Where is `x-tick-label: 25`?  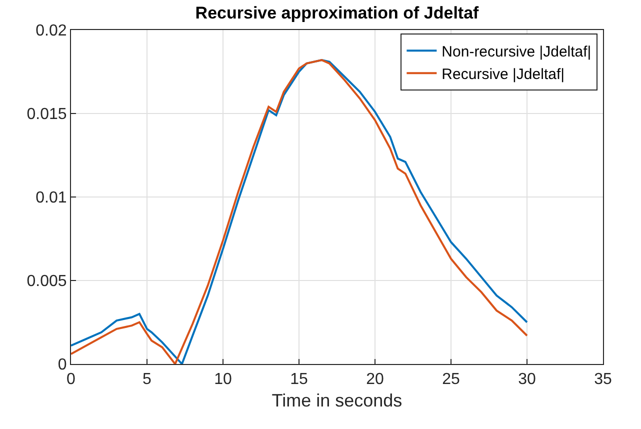
x-tick-label: 25 is located at coordinates (451, 379).